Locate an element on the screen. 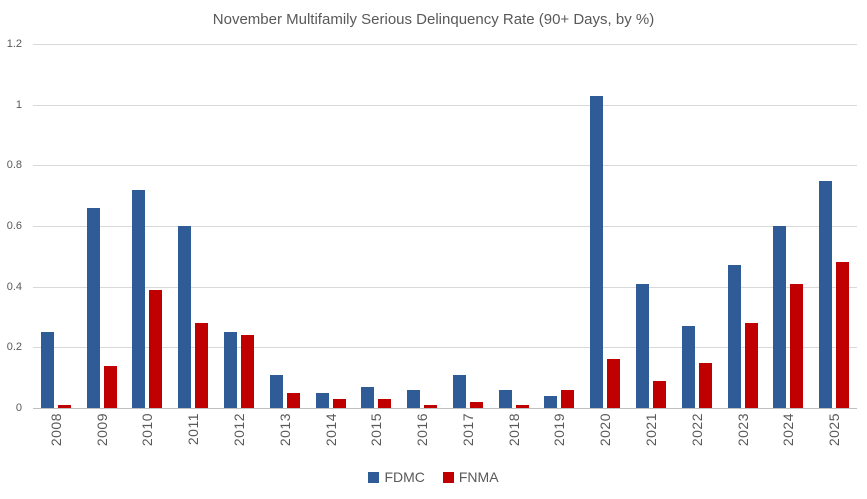 The height and width of the screenshot is (499, 867). x-tick-cell: 2010 is located at coordinates (148, 442).